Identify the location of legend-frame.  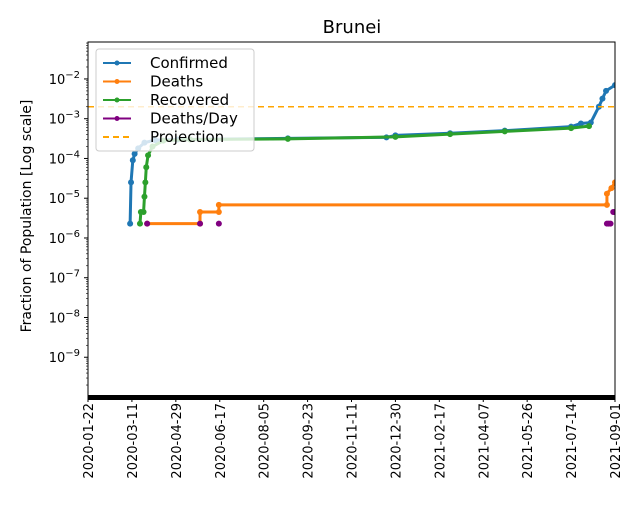
(175, 100).